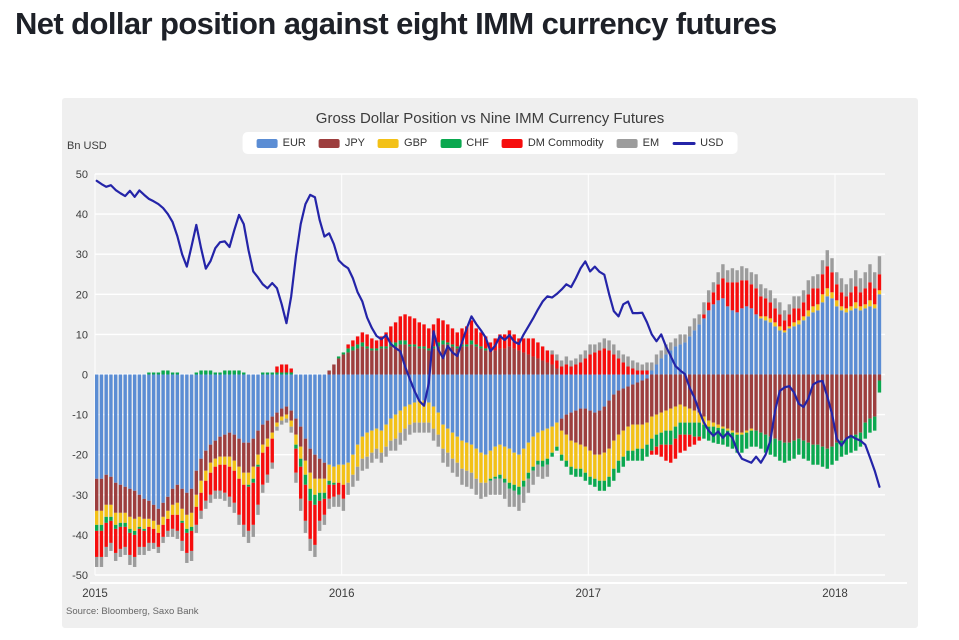 This screenshot has height=640, width=959. What do you see at coordinates (697, 143) in the screenshot?
I see `legend-item-usd: USD` at bounding box center [697, 143].